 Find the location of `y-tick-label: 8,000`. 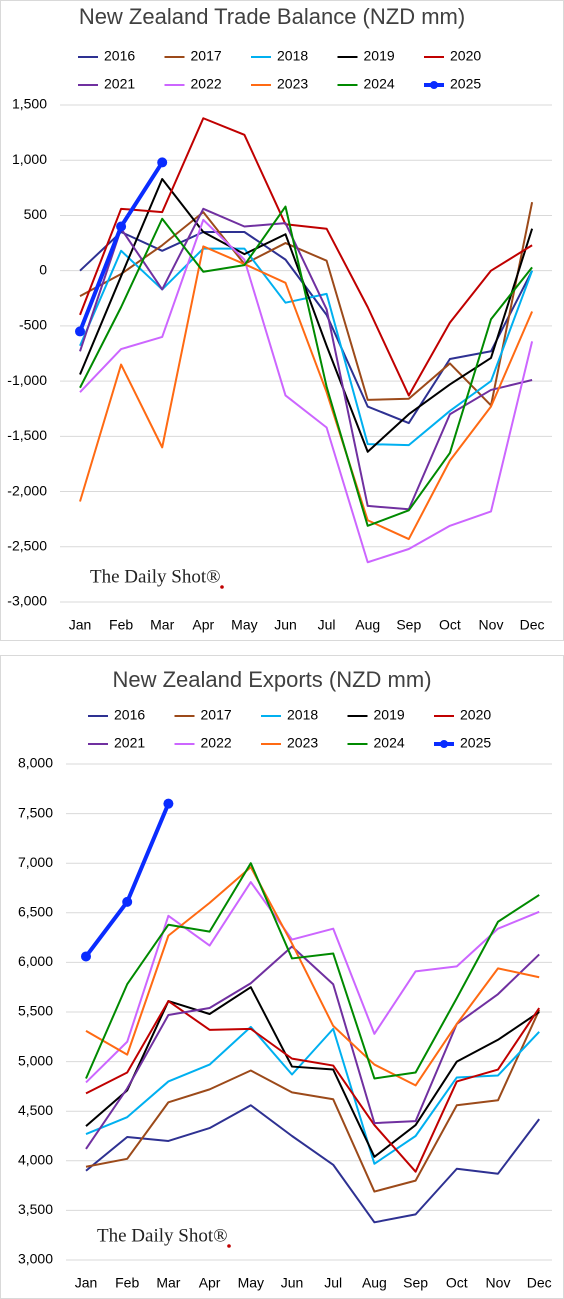

y-tick-label: 8,000 is located at coordinates (35, 763).